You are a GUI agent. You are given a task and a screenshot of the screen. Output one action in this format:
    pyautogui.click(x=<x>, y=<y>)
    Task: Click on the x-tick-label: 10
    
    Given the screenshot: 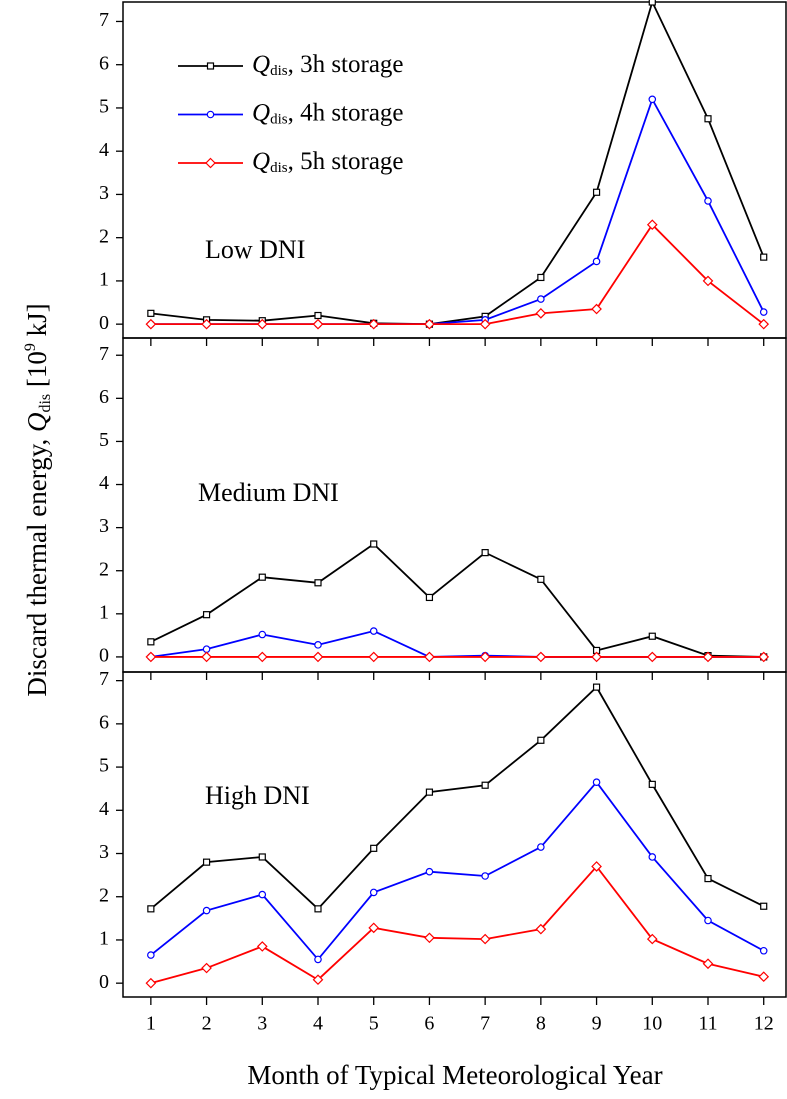 What is the action you would take?
    pyautogui.click(x=652, y=1024)
    